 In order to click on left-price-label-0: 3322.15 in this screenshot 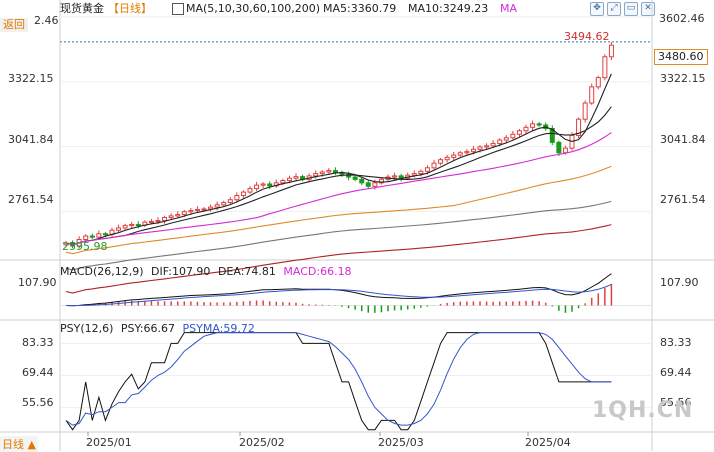, I will do `click(31, 78)`.